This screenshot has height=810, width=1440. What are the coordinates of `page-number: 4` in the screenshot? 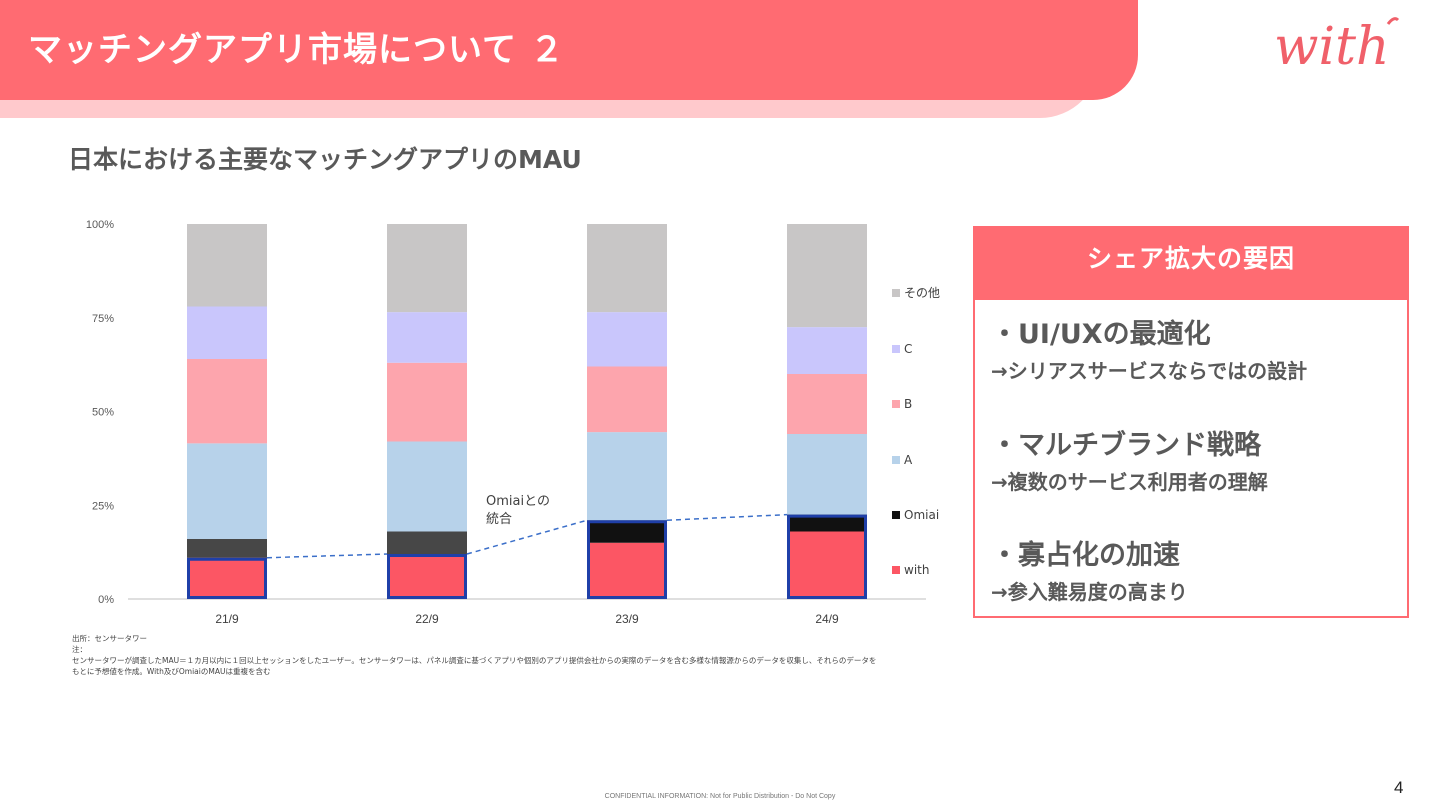 It's located at (1399, 787).